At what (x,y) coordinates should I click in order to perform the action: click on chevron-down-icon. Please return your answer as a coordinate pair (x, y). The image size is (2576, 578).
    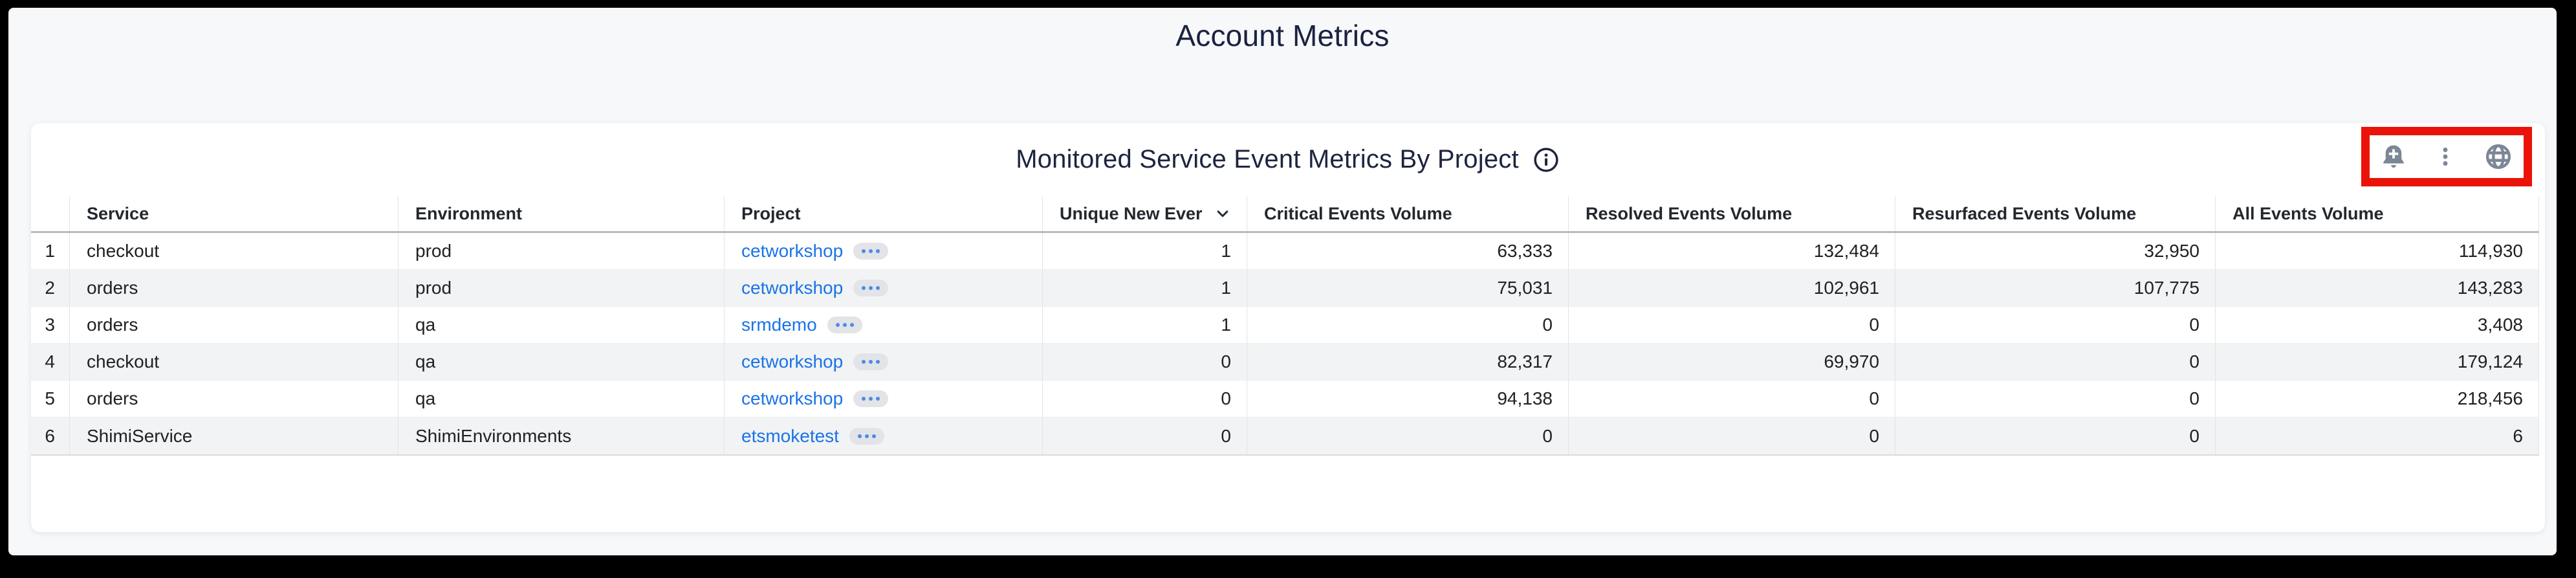
    Looking at the image, I should click on (1222, 213).